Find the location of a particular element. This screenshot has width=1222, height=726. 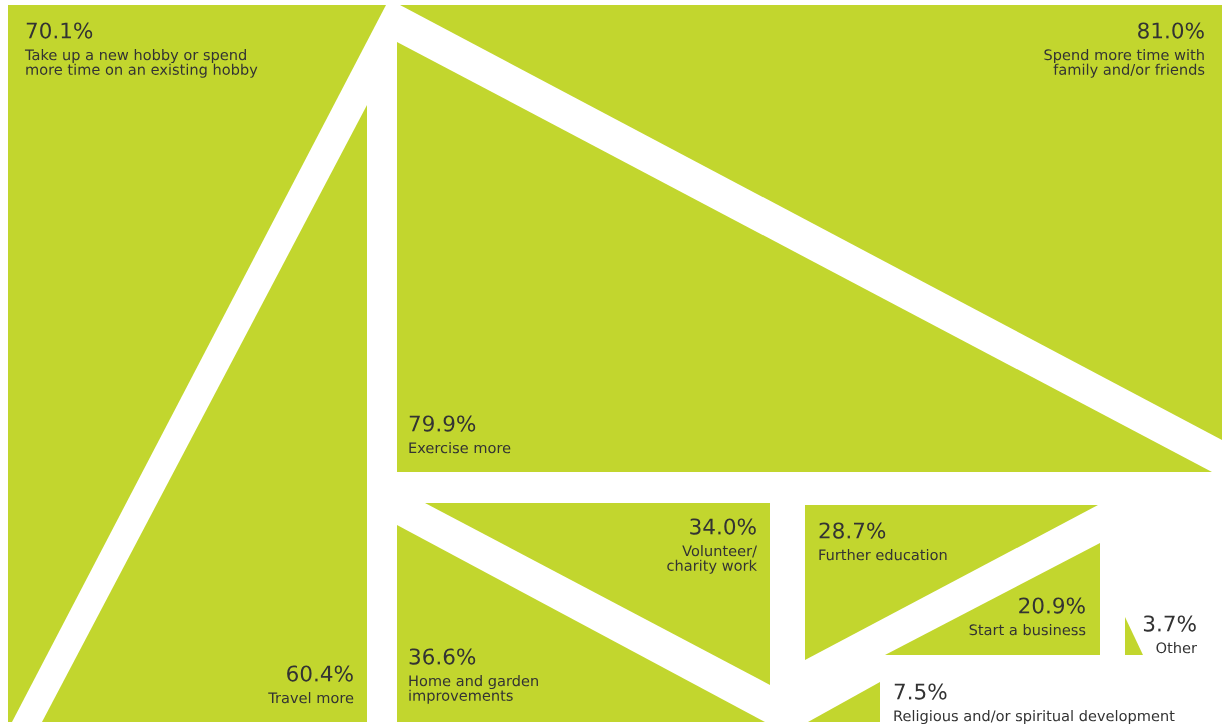

category-label: Start a business is located at coordinates (1027, 630).